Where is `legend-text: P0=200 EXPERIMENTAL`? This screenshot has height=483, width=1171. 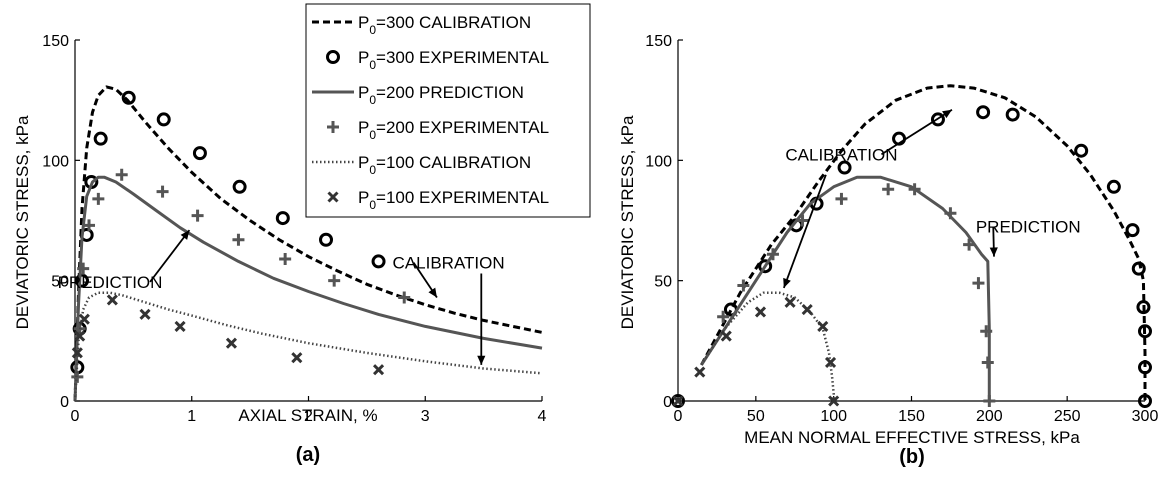
legend-text: P0=200 EXPERIMENTAL is located at coordinates (453, 130).